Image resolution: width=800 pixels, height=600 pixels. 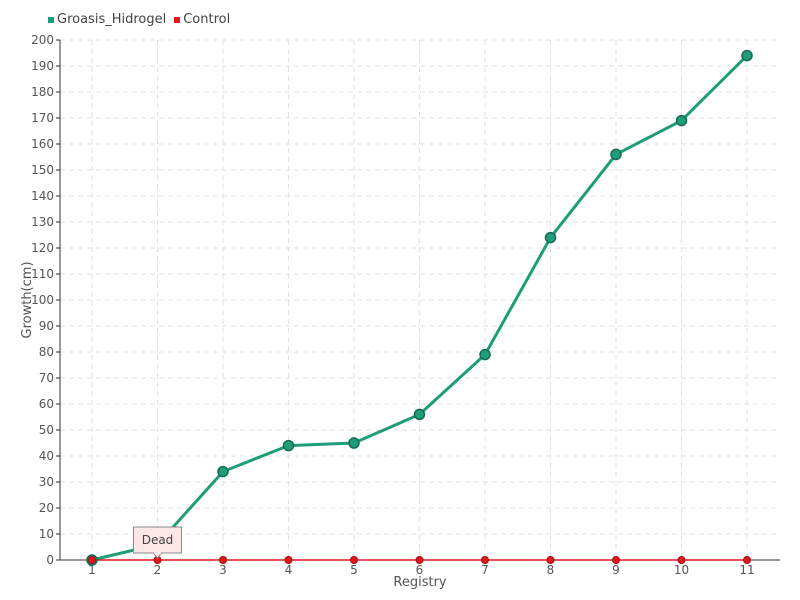 What do you see at coordinates (681, 570) in the screenshot?
I see `x-tick-label: 10` at bounding box center [681, 570].